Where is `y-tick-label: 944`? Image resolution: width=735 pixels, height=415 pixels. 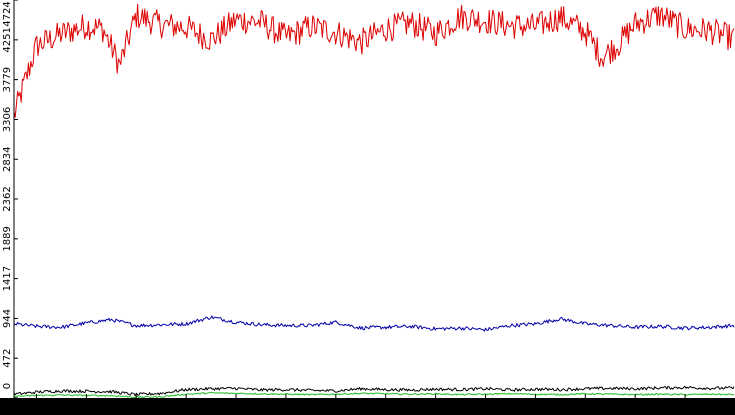
y-tick-label: 944 is located at coordinates (7, 318).